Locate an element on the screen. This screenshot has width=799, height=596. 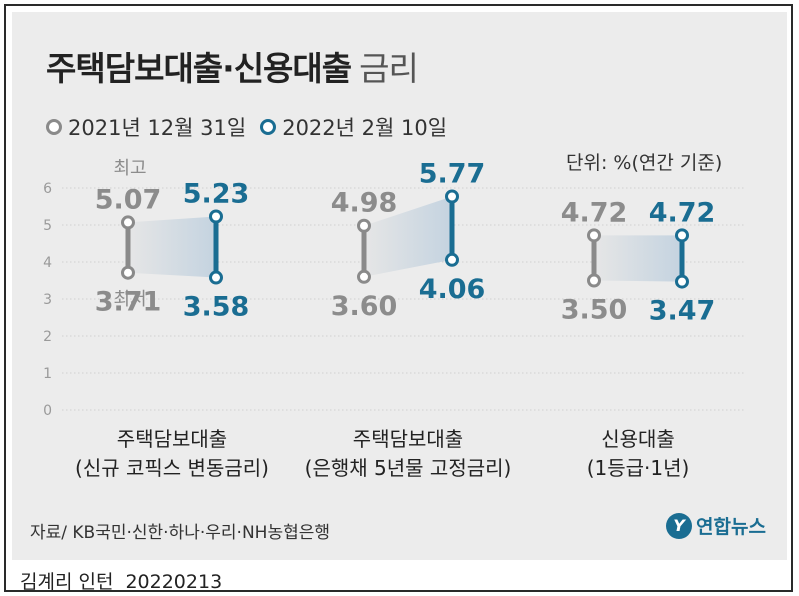
y-tick-label: 1 is located at coordinates (47, 374).